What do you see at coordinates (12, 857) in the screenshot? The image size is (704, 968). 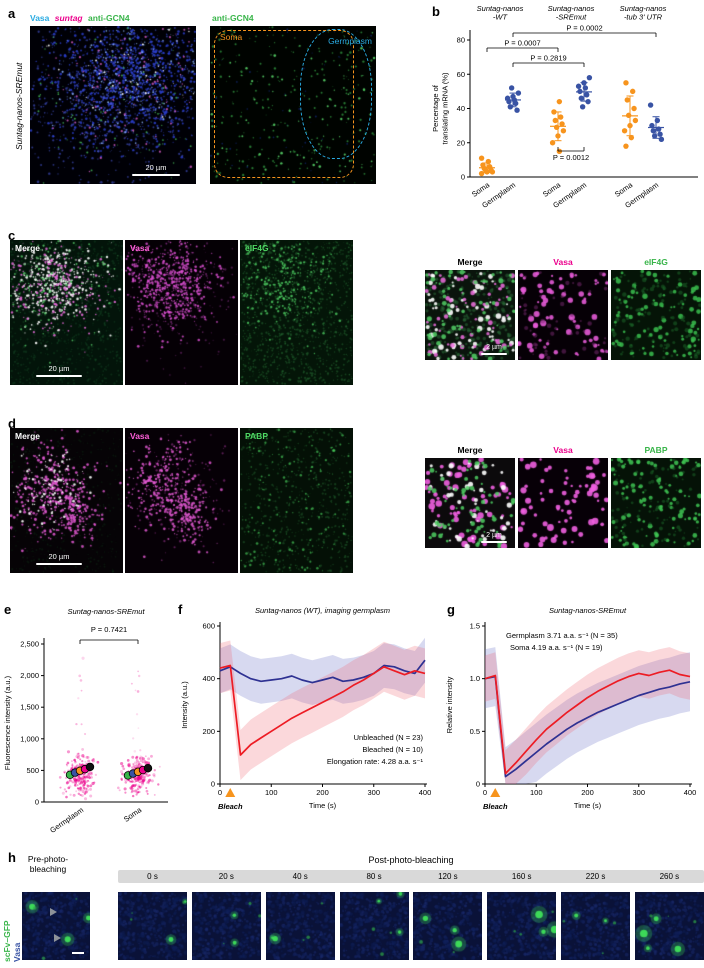 I see `panel-h-label: h` at bounding box center [12, 857].